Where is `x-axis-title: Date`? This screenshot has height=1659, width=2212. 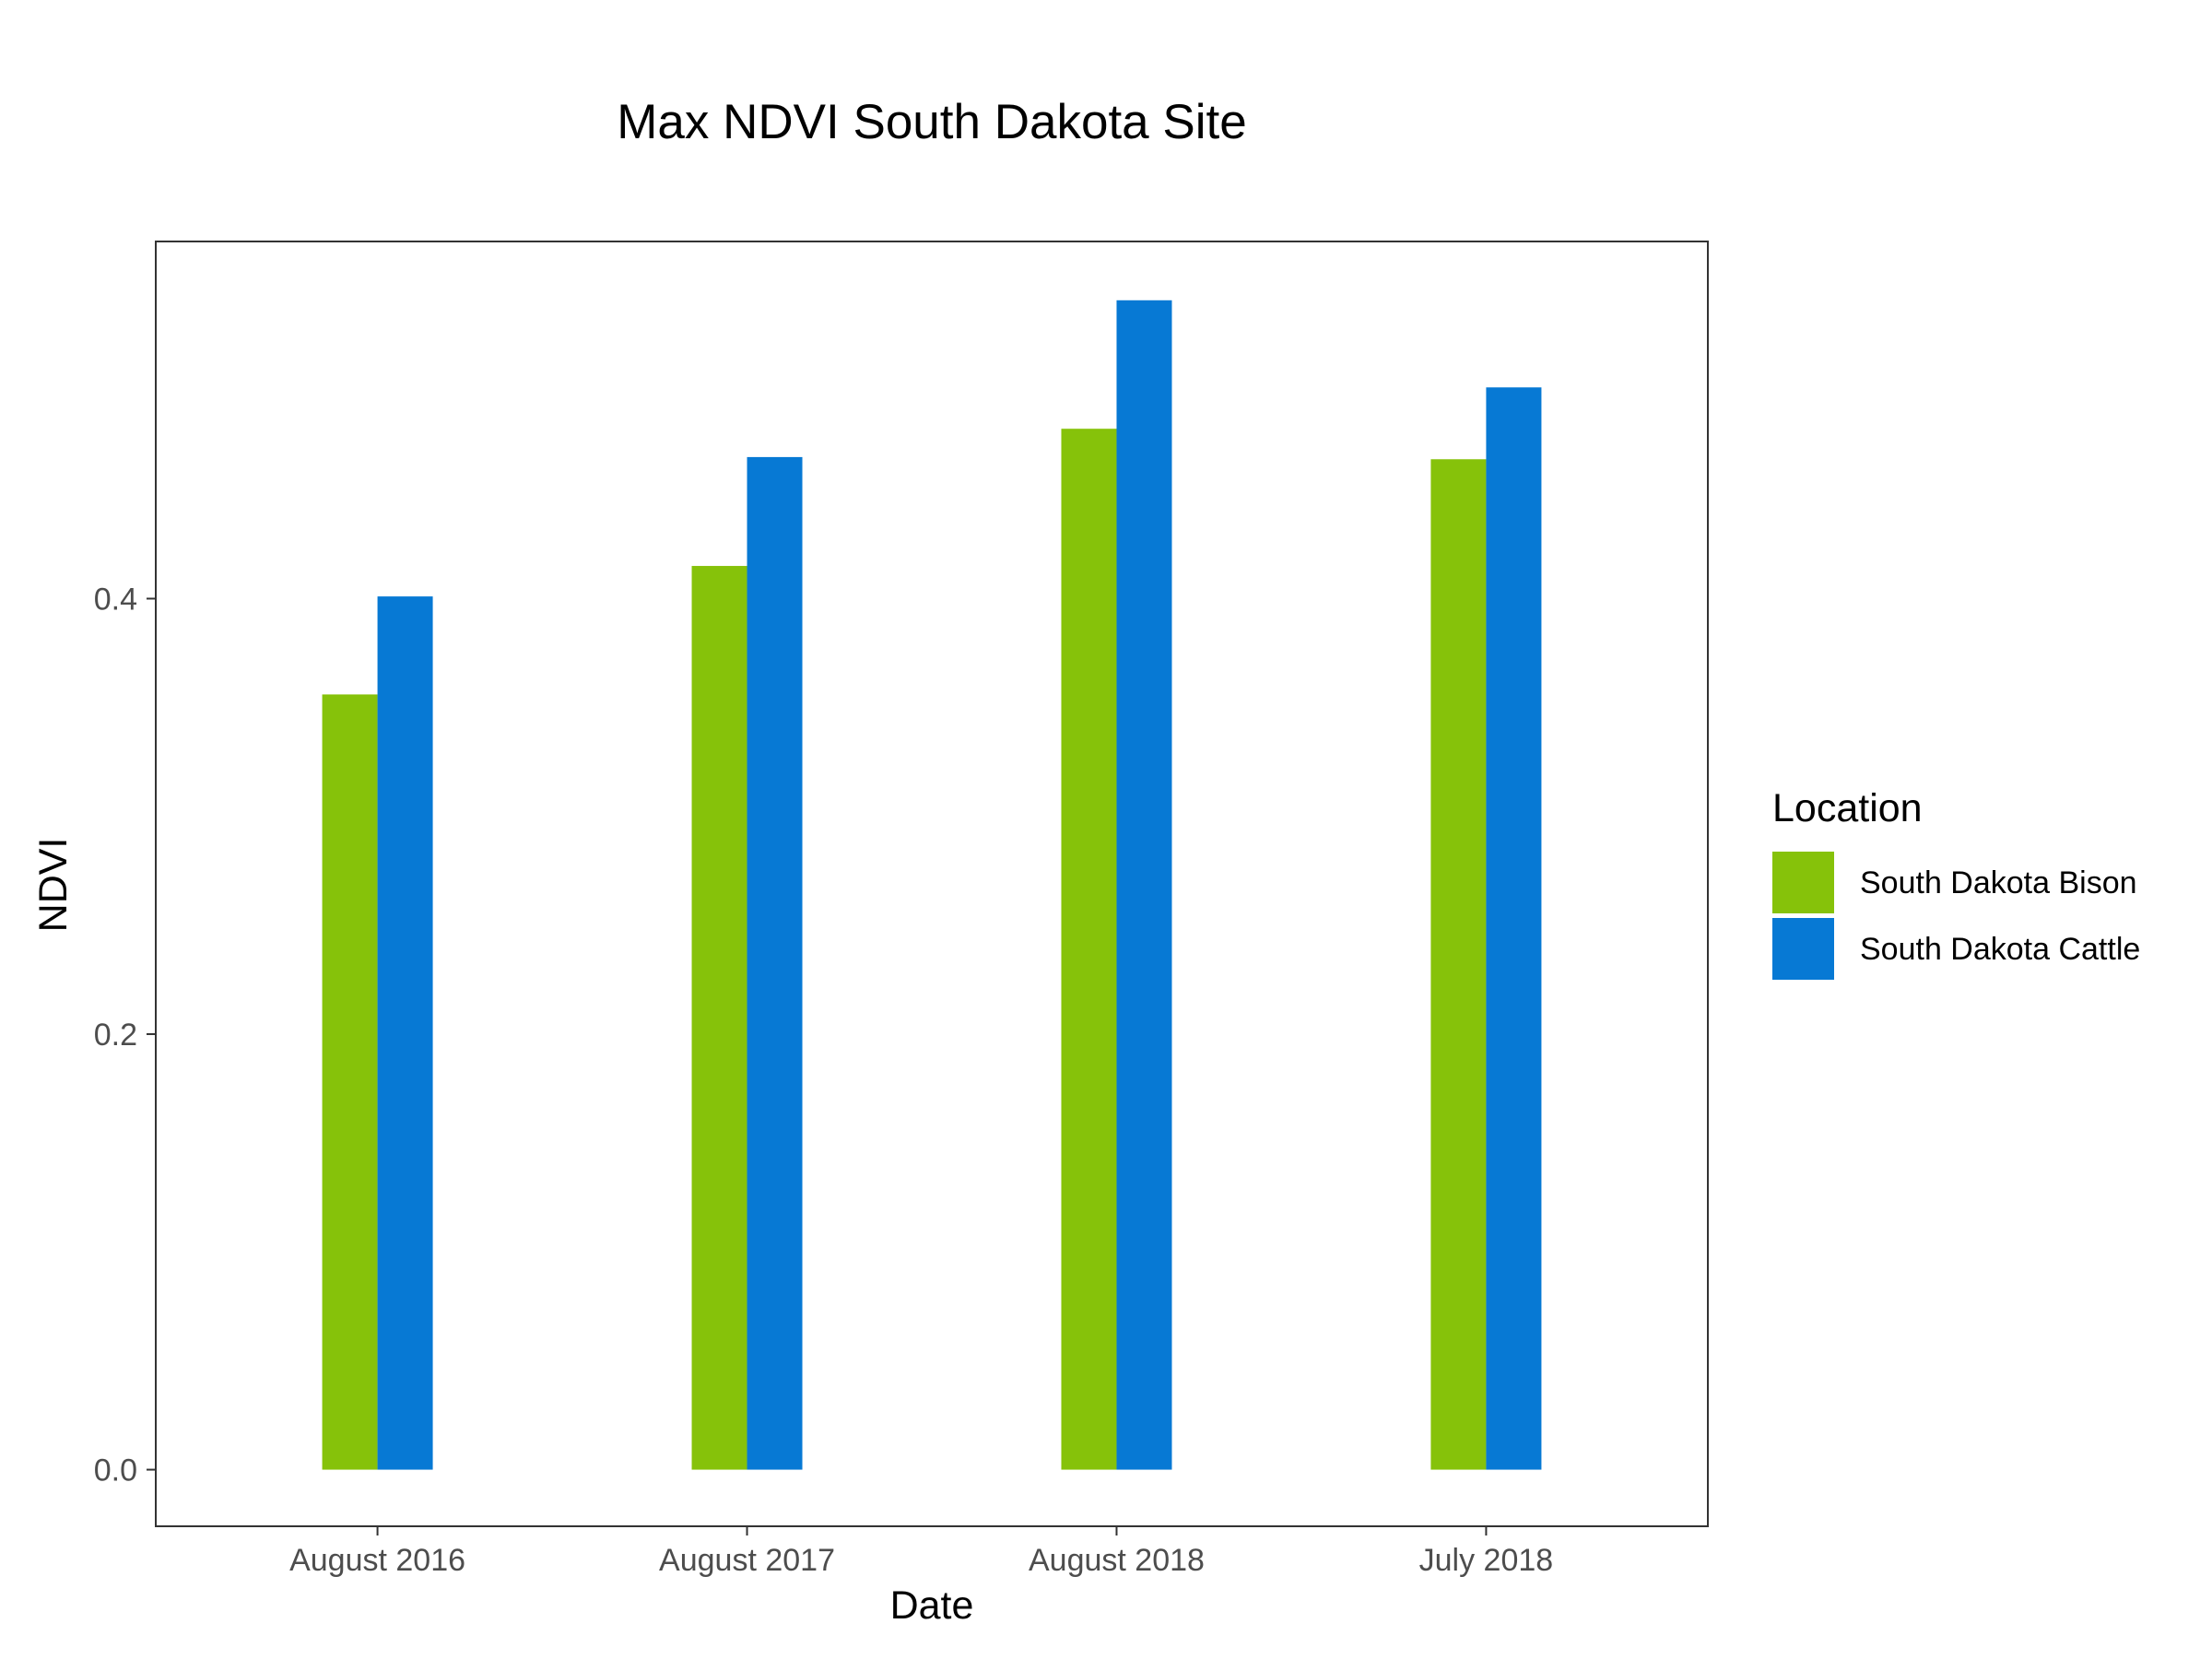 x-axis-title: Date is located at coordinates (932, 1605).